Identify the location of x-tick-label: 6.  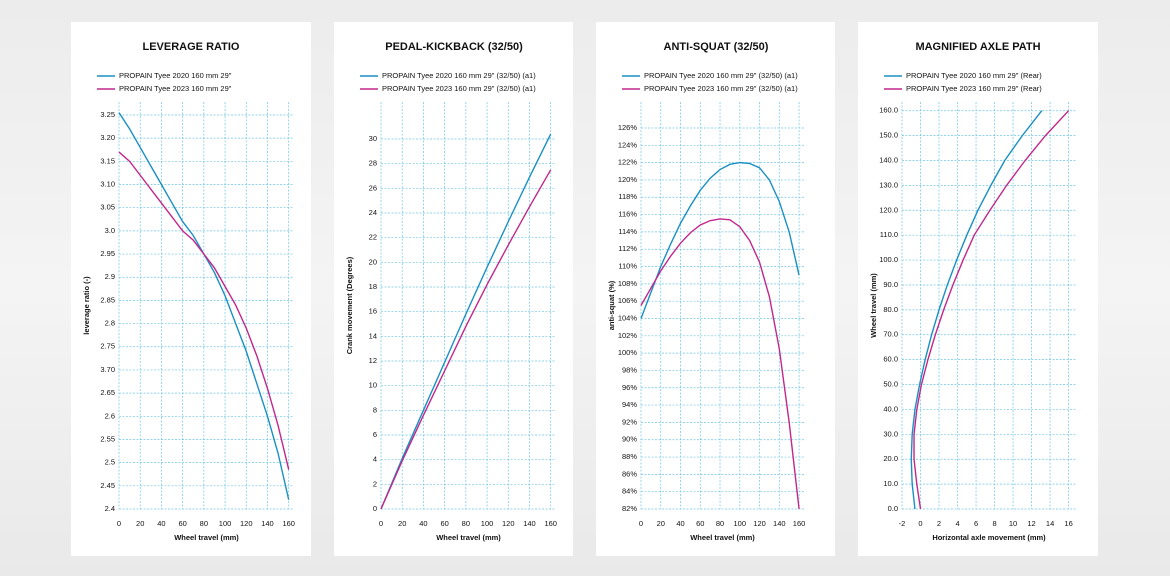
(976, 523).